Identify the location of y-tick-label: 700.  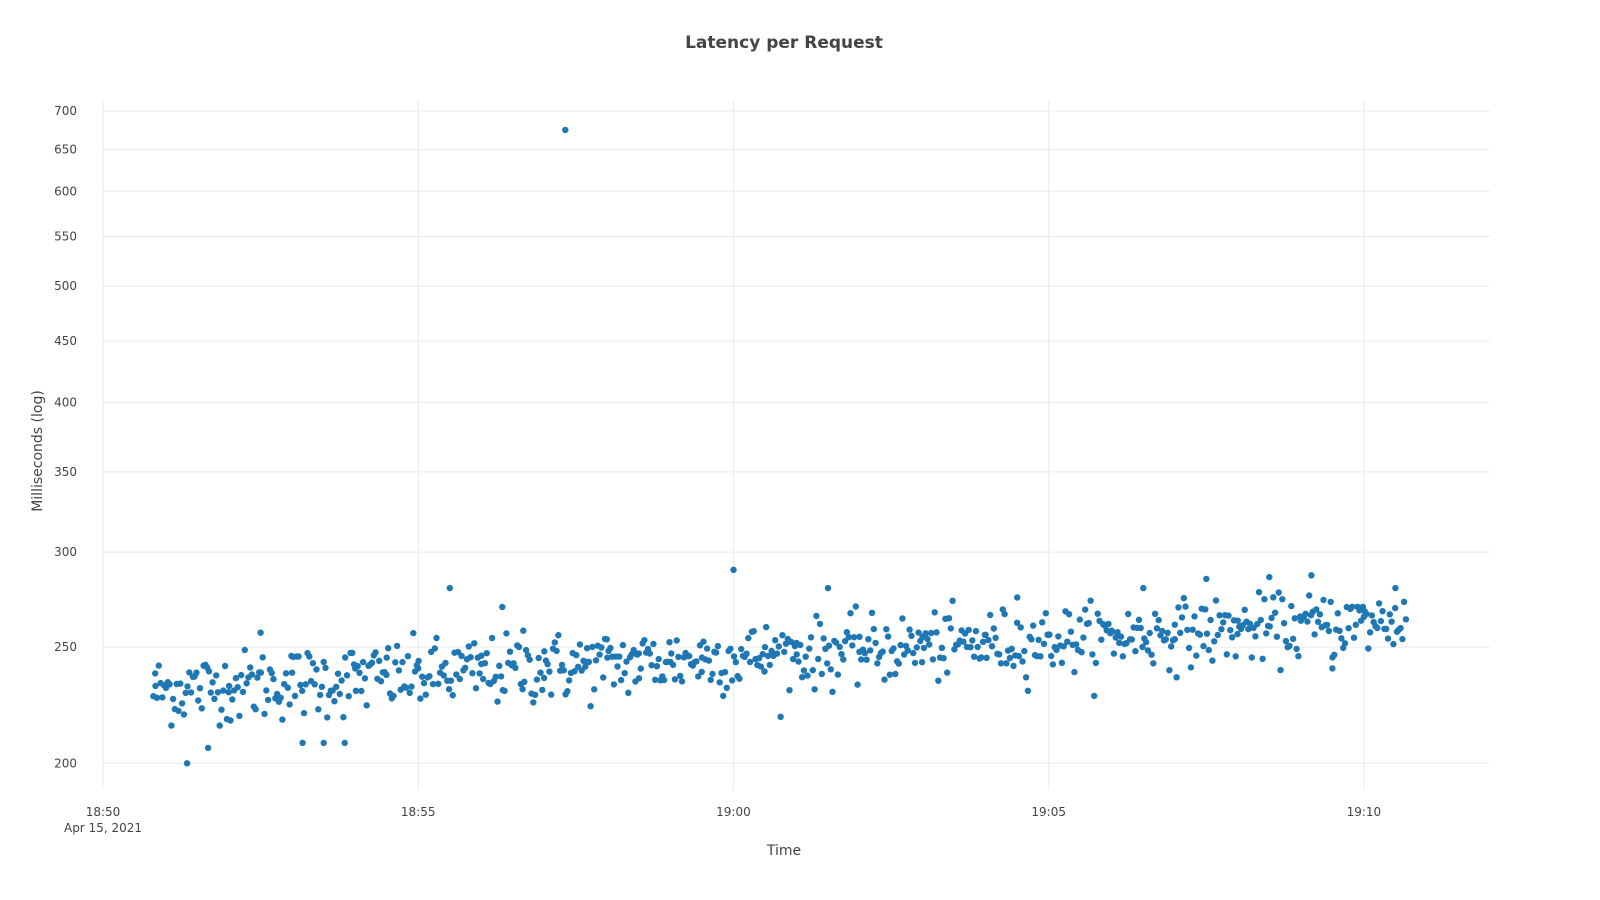
(65, 111).